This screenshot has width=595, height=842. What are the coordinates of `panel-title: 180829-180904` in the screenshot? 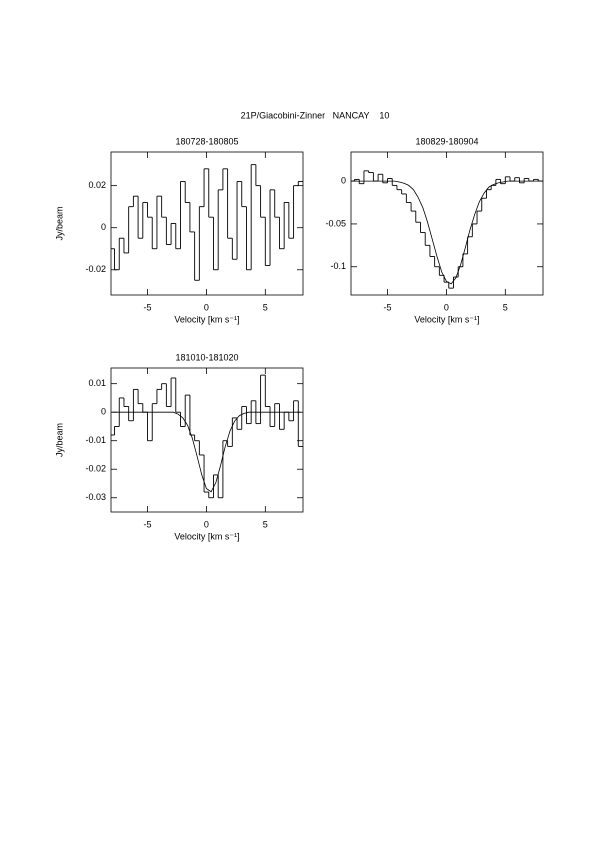 It's located at (446, 141).